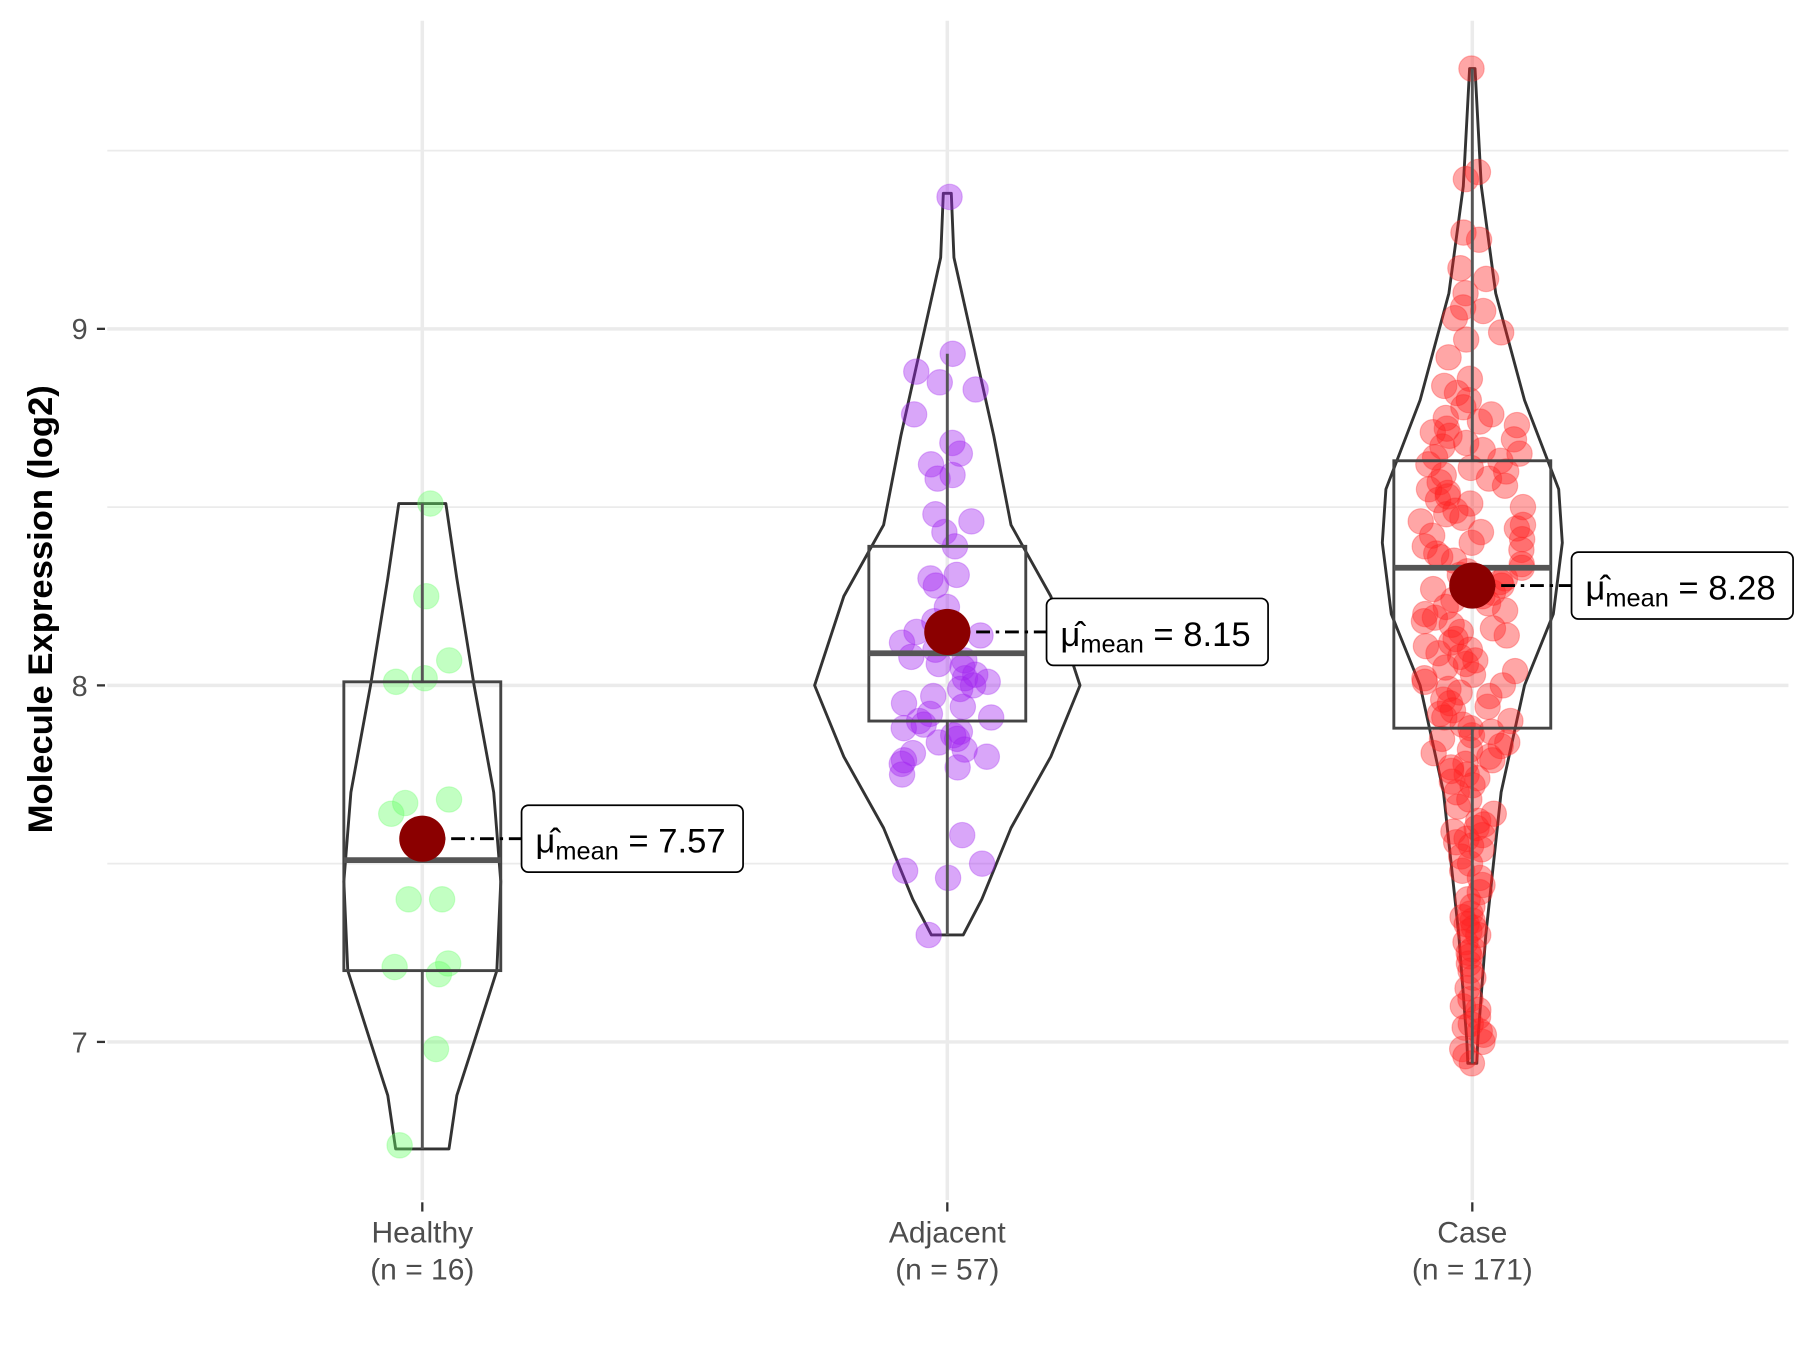 This screenshot has height=1350, width=1800. Describe the element at coordinates (1472, 1233) in the screenshot. I see `x-tick-label: Case` at that location.